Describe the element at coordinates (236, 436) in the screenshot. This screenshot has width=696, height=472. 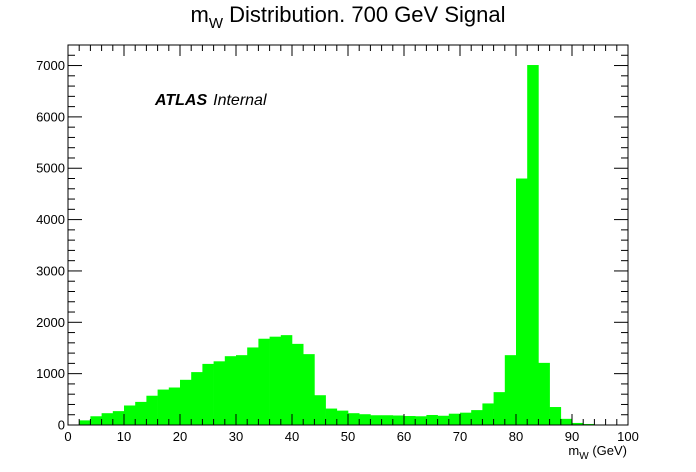
I see `x-tick-label: 30` at that location.